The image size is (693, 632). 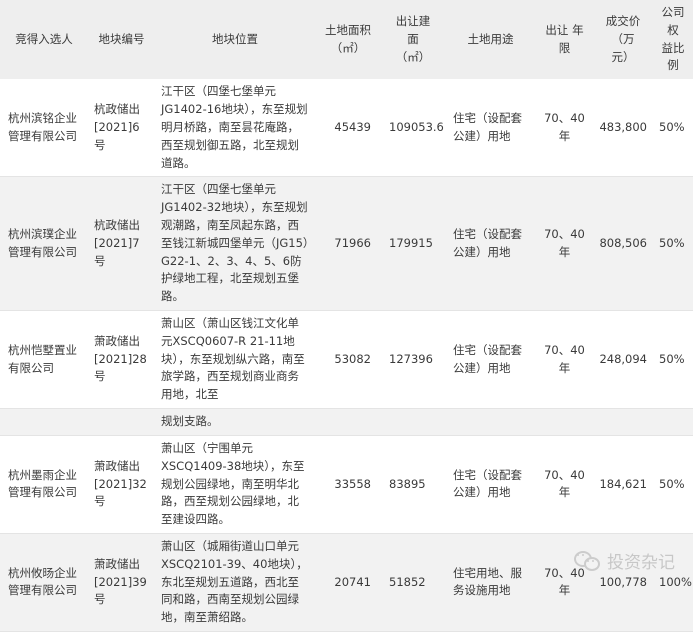 I want to click on column-header-label: 土地用途, so click(x=490, y=40).